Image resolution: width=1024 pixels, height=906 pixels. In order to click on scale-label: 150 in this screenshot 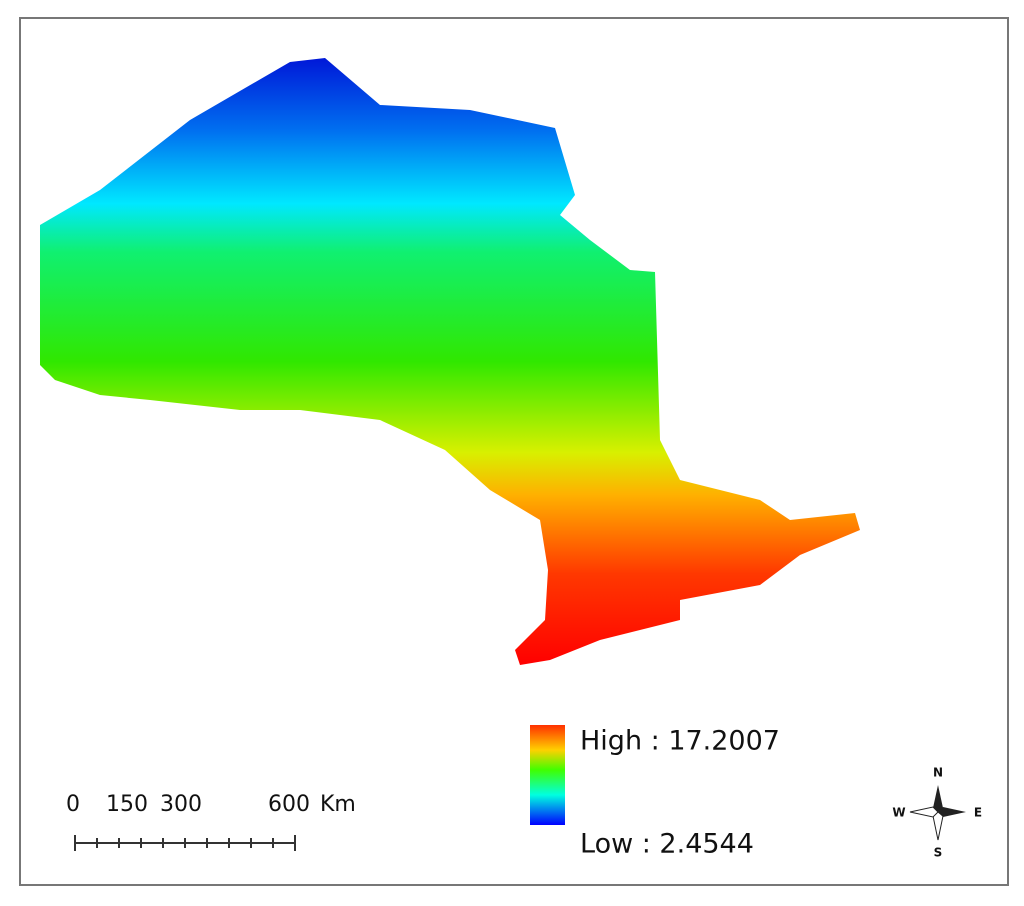, I will do `click(127, 804)`.